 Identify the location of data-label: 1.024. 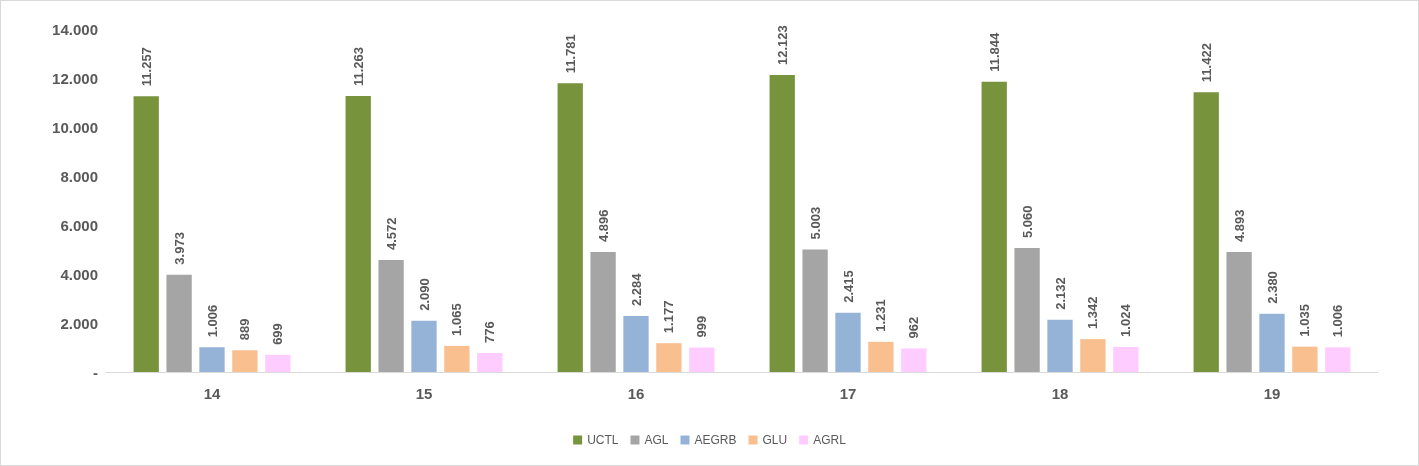
(1126, 320).